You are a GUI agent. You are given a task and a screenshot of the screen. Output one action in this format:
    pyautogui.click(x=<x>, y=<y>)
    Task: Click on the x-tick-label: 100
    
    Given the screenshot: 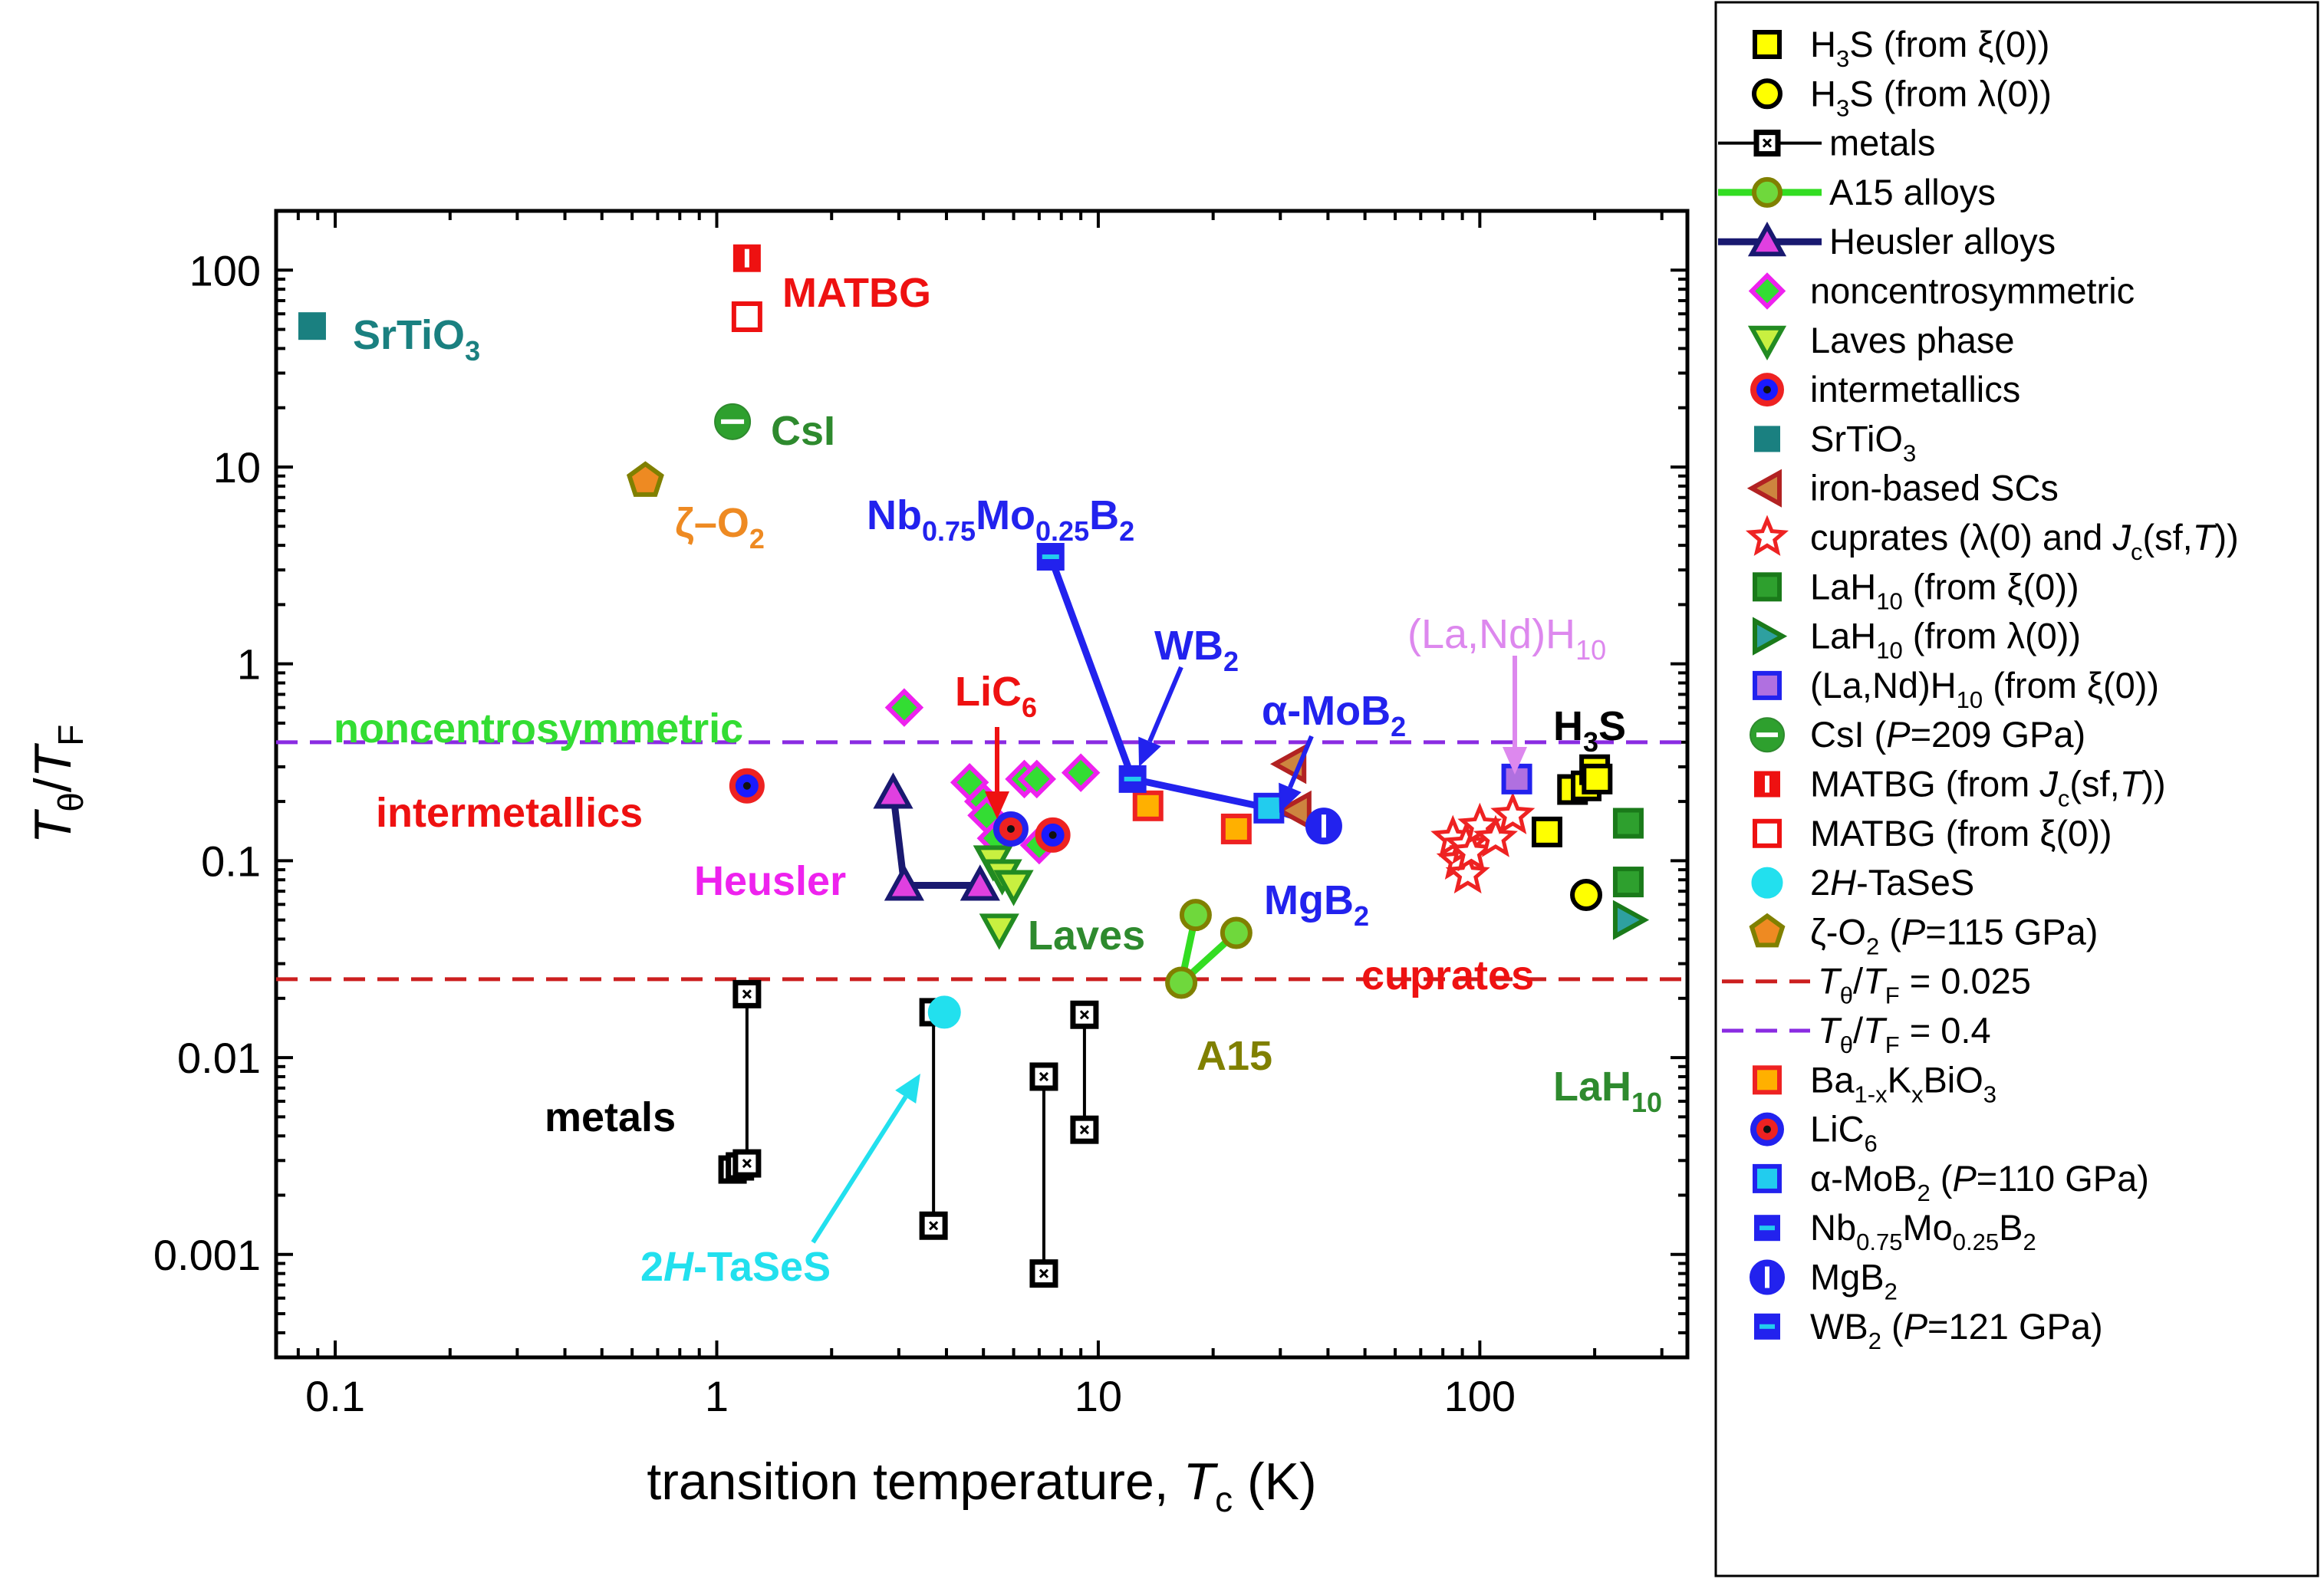 What is the action you would take?
    pyautogui.click(x=1480, y=1396)
    